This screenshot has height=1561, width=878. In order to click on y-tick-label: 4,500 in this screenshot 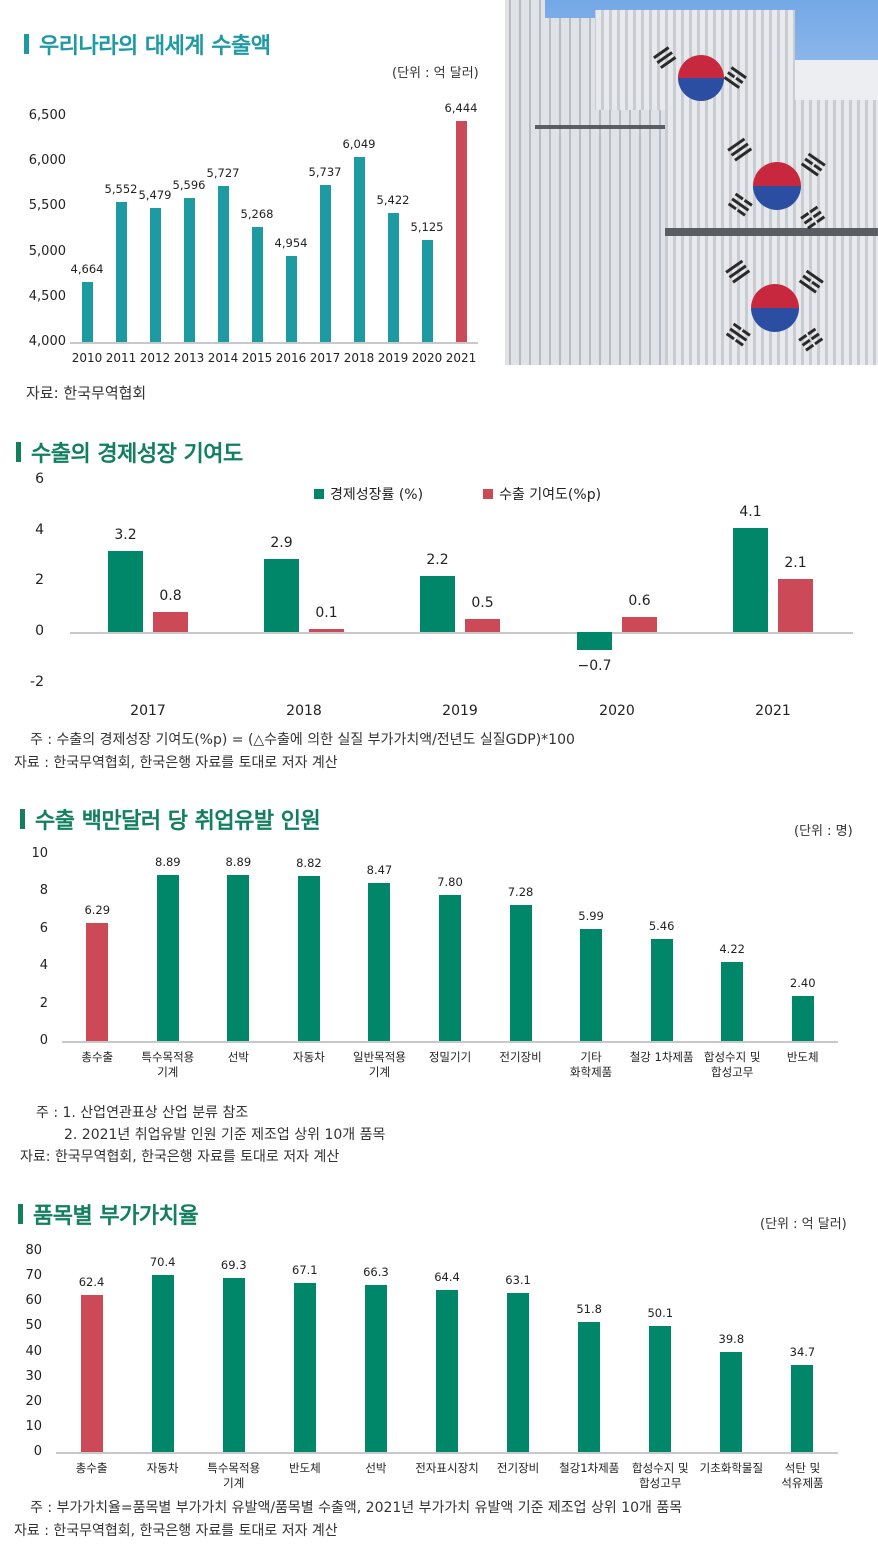, I will do `click(47, 296)`.